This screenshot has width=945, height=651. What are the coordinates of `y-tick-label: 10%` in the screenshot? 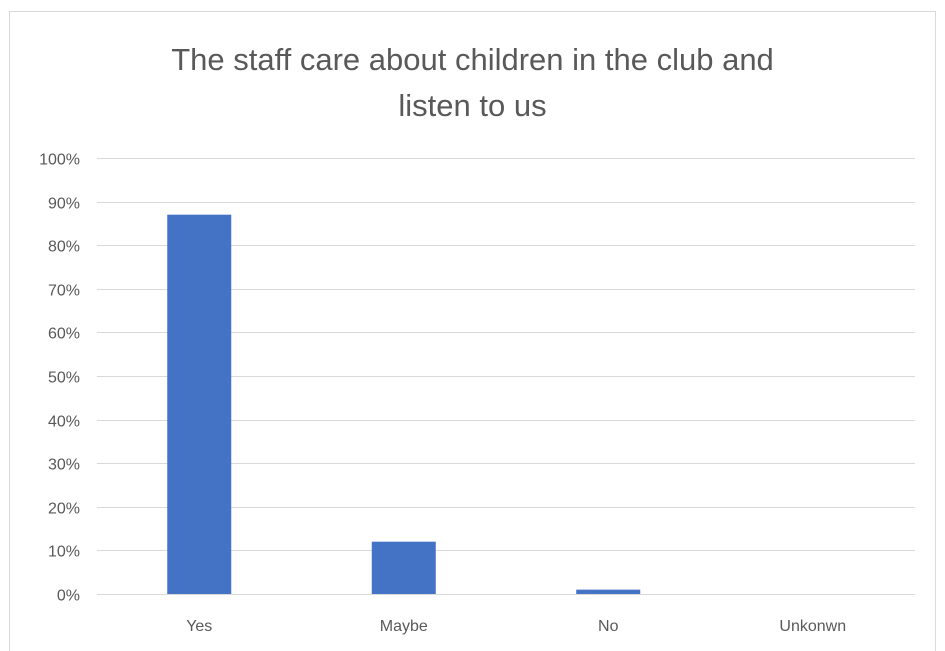 It's located at (64, 552).